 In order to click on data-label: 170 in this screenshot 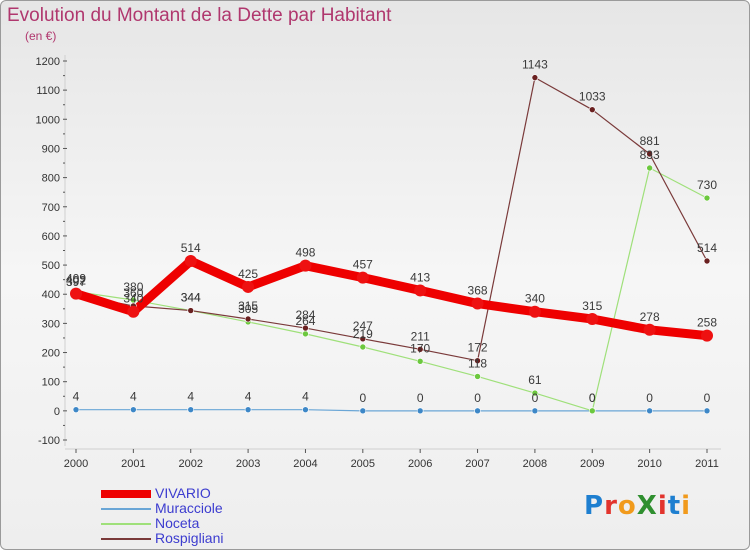, I will do `click(420, 348)`.